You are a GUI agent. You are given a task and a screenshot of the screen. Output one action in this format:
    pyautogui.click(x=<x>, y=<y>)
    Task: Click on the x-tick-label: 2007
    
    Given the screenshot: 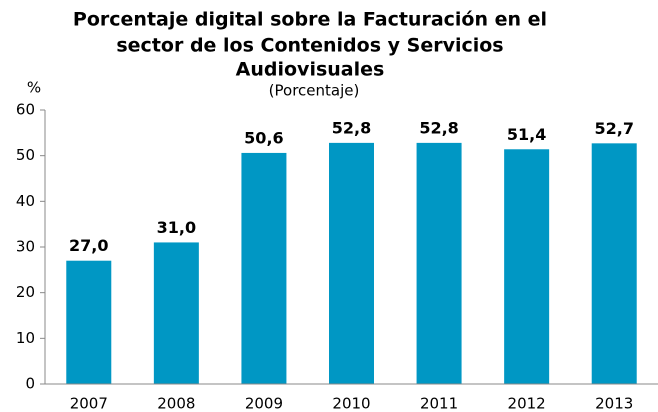 What is the action you would take?
    pyautogui.click(x=89, y=403)
    